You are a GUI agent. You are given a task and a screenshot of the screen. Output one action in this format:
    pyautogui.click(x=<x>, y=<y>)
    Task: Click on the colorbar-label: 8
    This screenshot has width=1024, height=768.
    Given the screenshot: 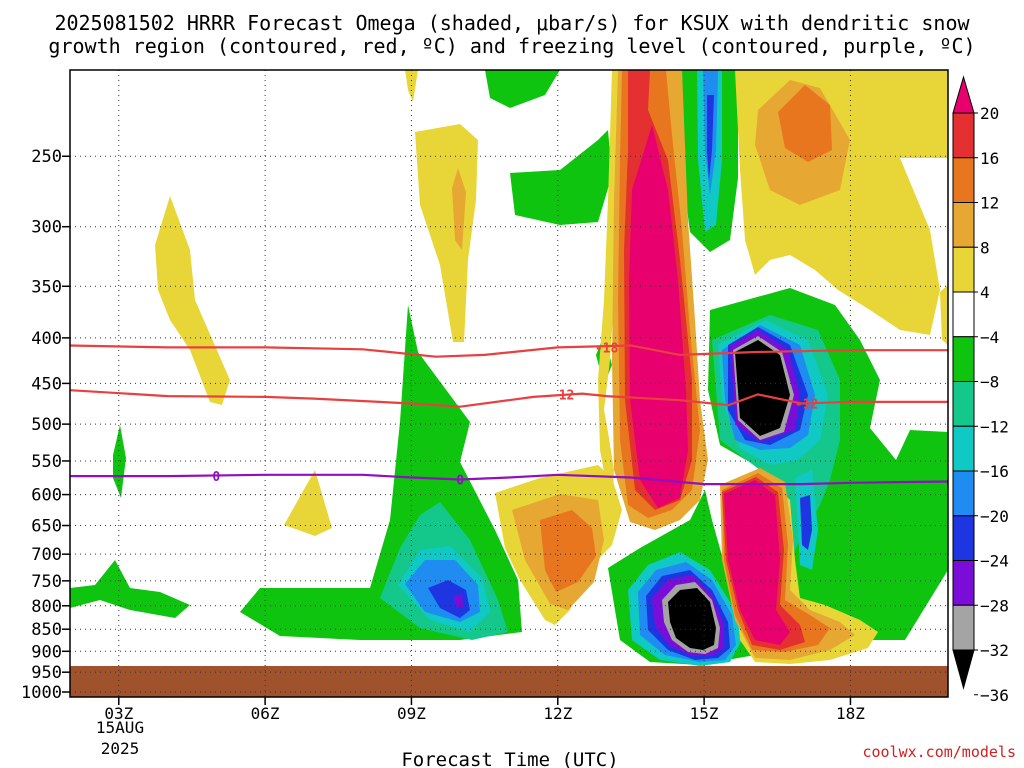 What is the action you would take?
    pyautogui.click(x=985, y=247)
    